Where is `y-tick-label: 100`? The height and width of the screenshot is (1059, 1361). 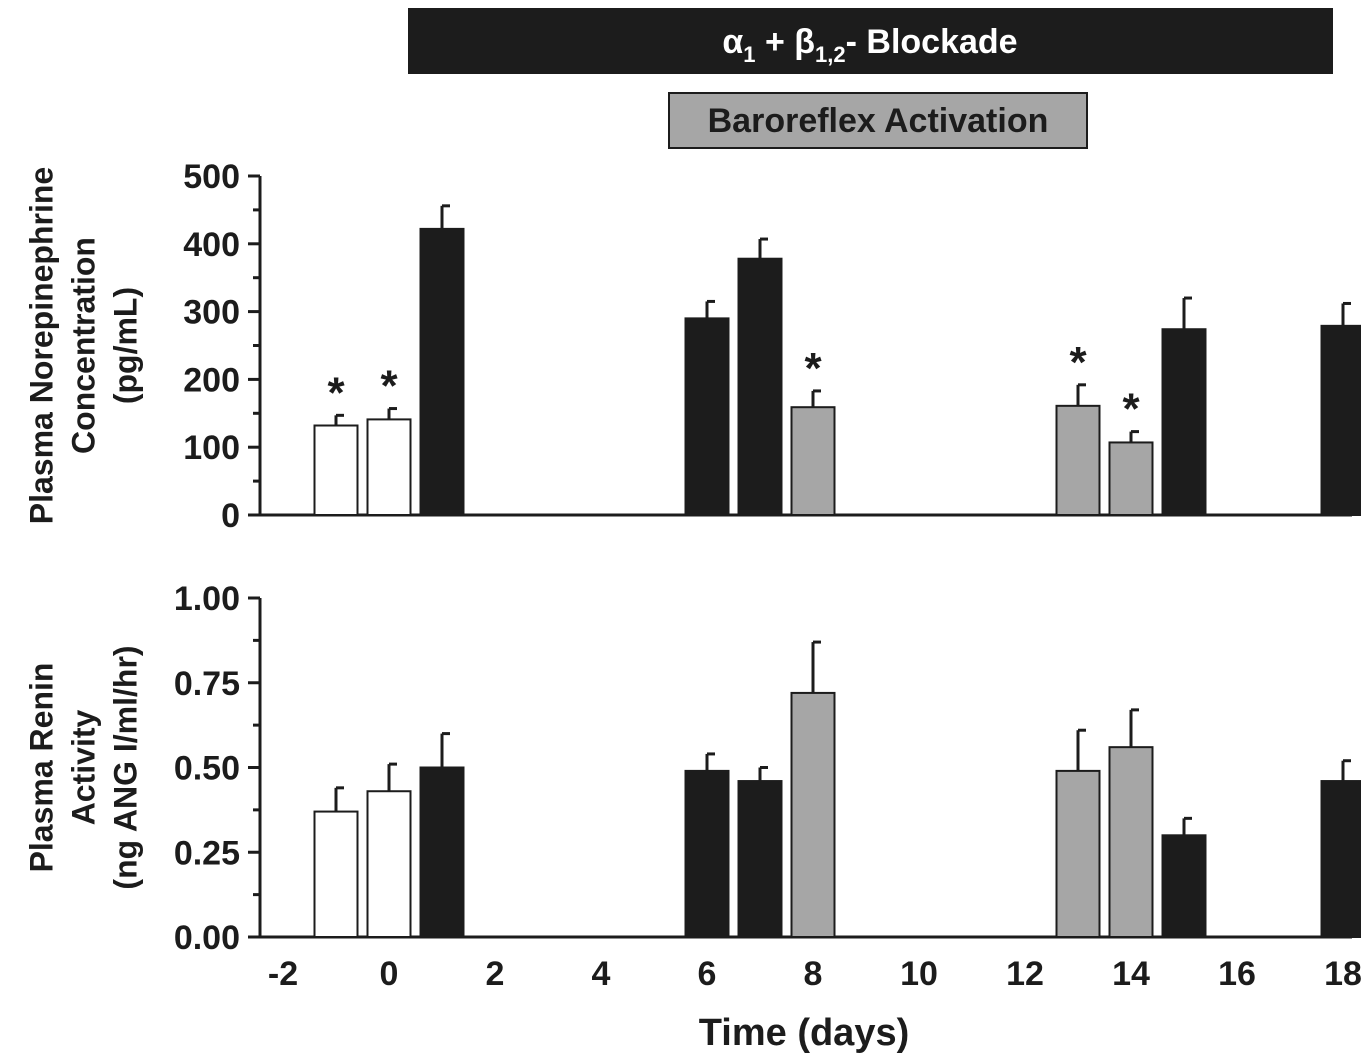 y-tick-label: 100 is located at coordinates (211, 448).